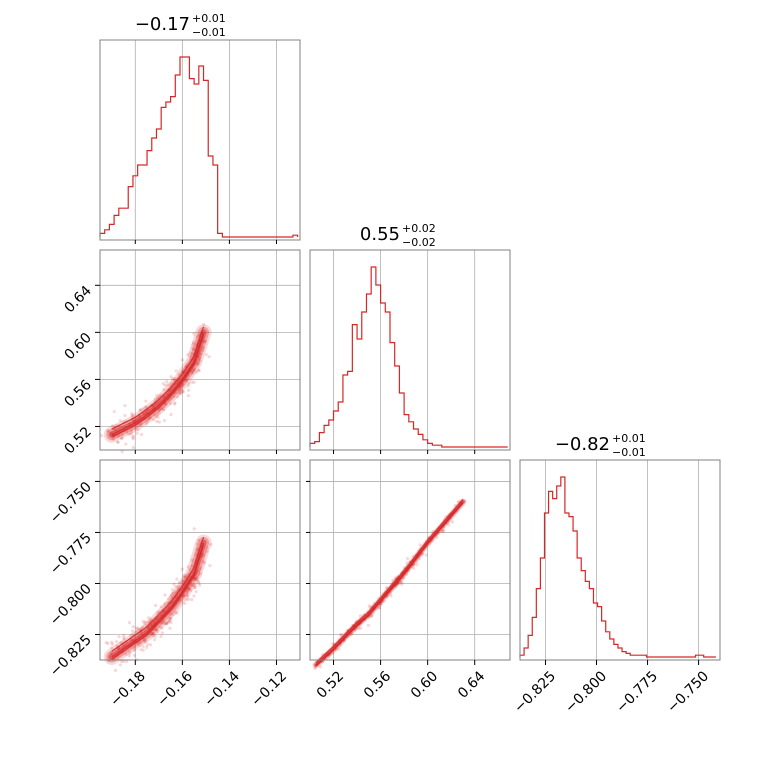 The height and width of the screenshot is (760, 760). I want to click on x-tick-label-2-0: −0.825, so click(535, 692).